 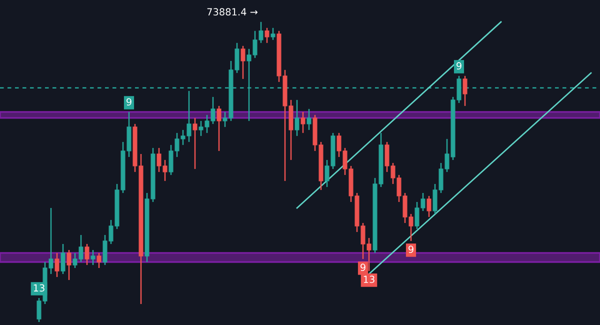 I want to click on text: 73881.4 →, so click(x=232, y=12).